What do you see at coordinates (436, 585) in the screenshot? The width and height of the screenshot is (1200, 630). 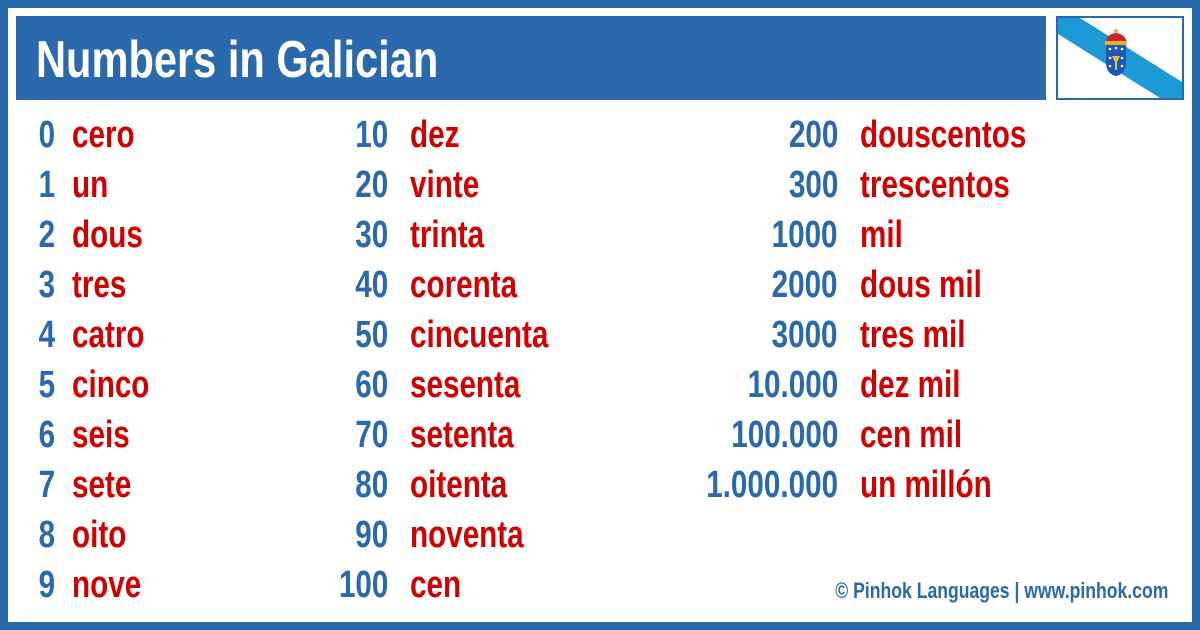 I see `number-word: cen` at bounding box center [436, 585].